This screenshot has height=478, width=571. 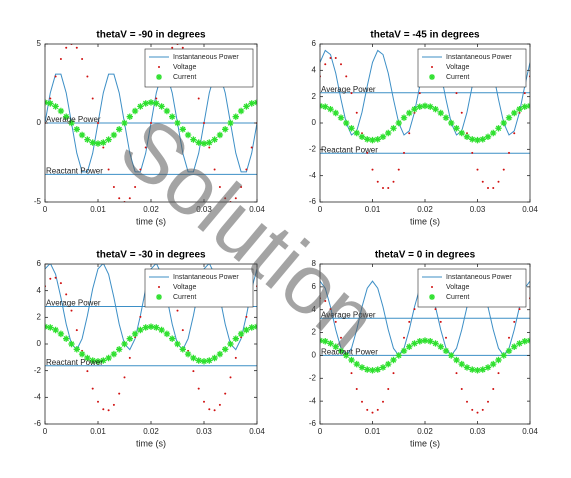 I want to click on y-tick-label: 0, so click(x=39, y=343).